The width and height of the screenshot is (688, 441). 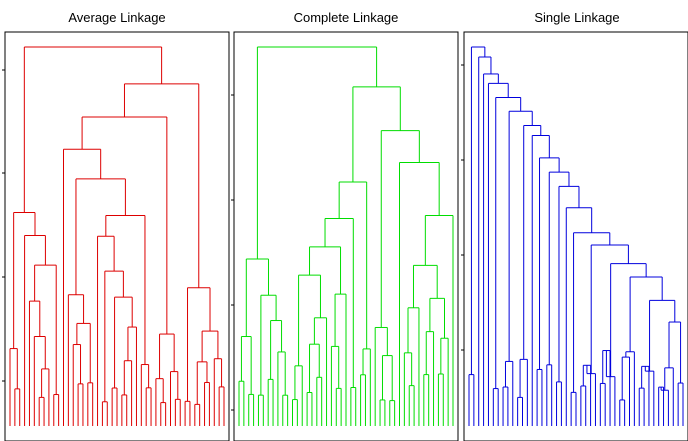 I want to click on average-linkage-title: Average Linkage, so click(x=116, y=17).